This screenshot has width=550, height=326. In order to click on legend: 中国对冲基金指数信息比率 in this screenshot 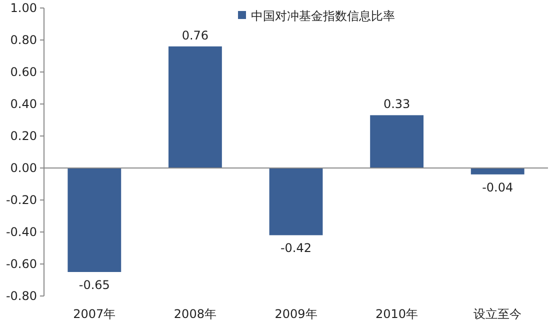, I will do `click(316, 16)`.